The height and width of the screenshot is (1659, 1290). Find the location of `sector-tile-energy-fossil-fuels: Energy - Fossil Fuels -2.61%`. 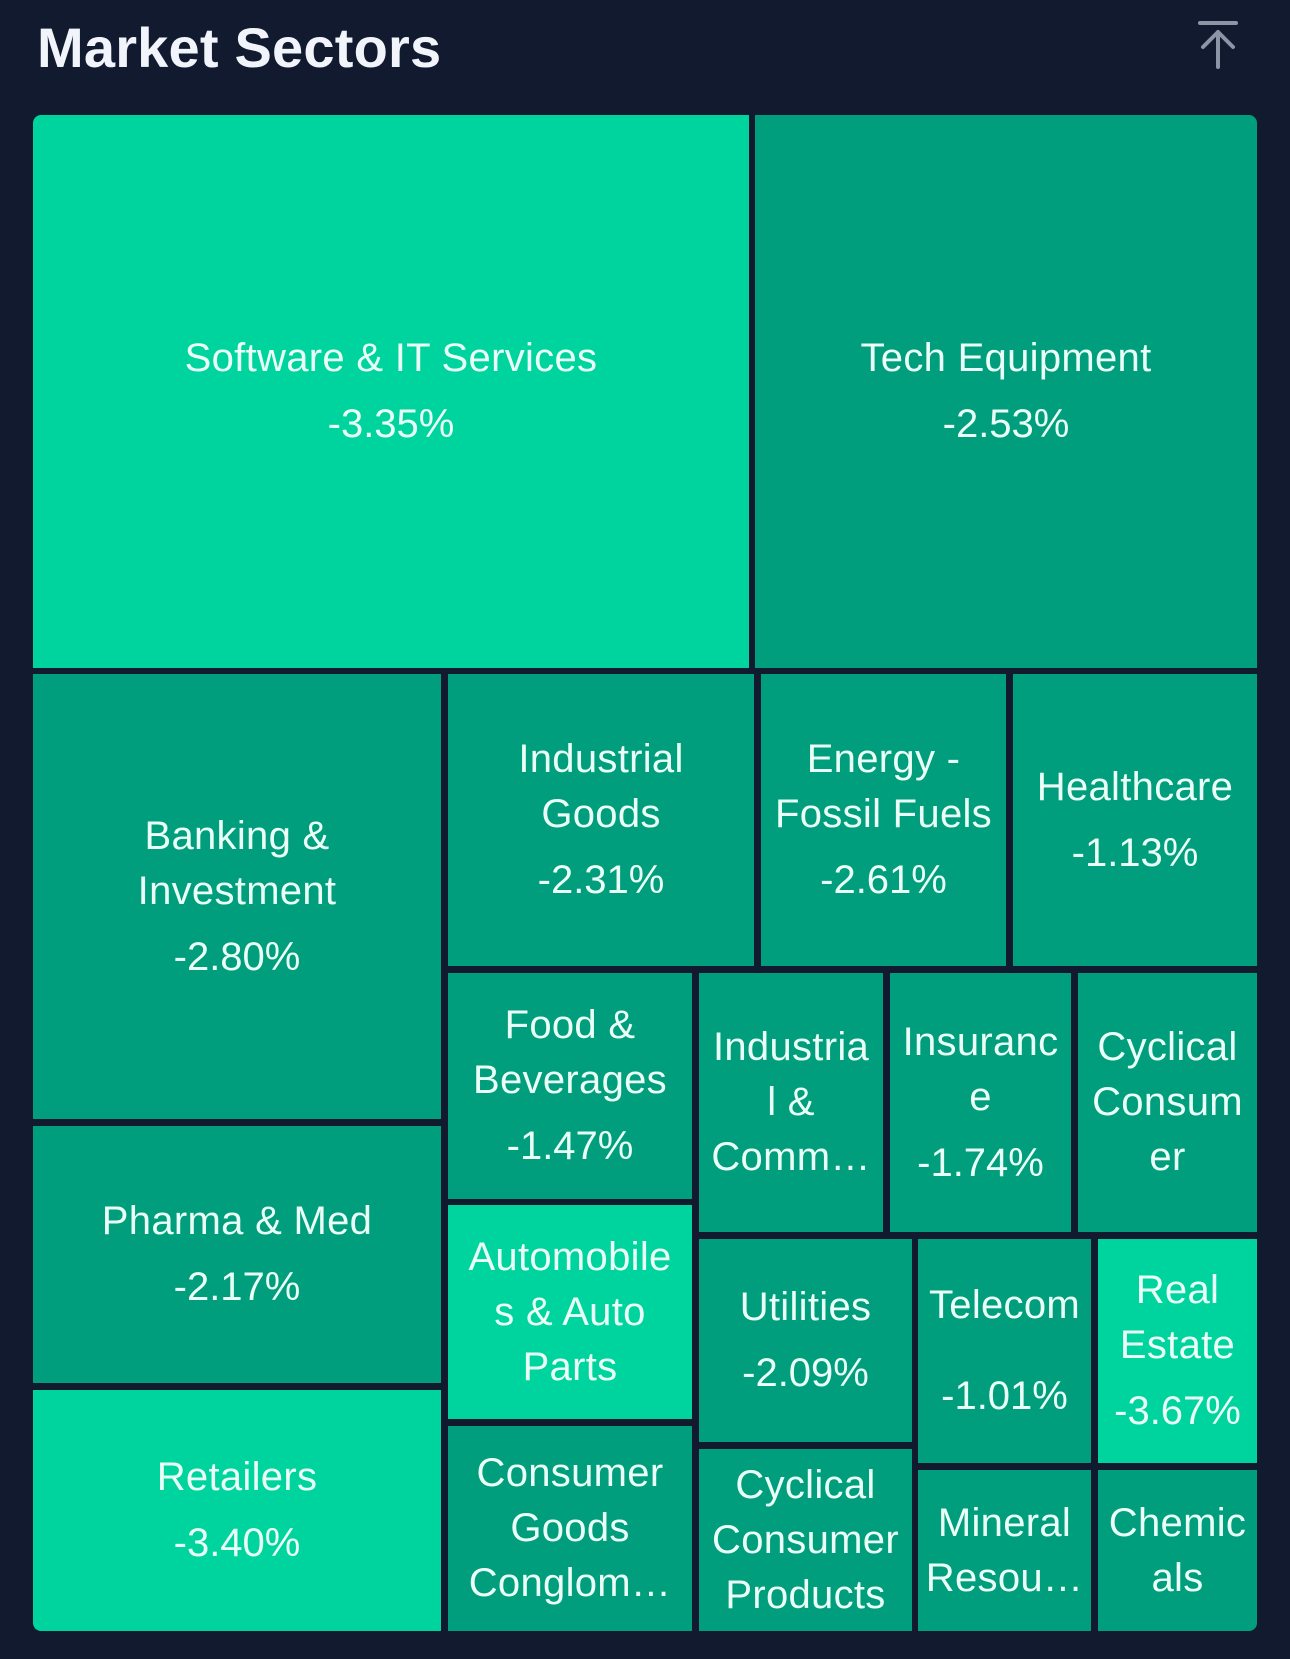

sector-tile-energy-fossil-fuels: Energy - Fossil Fuels -2.61% is located at coordinates (883, 820).